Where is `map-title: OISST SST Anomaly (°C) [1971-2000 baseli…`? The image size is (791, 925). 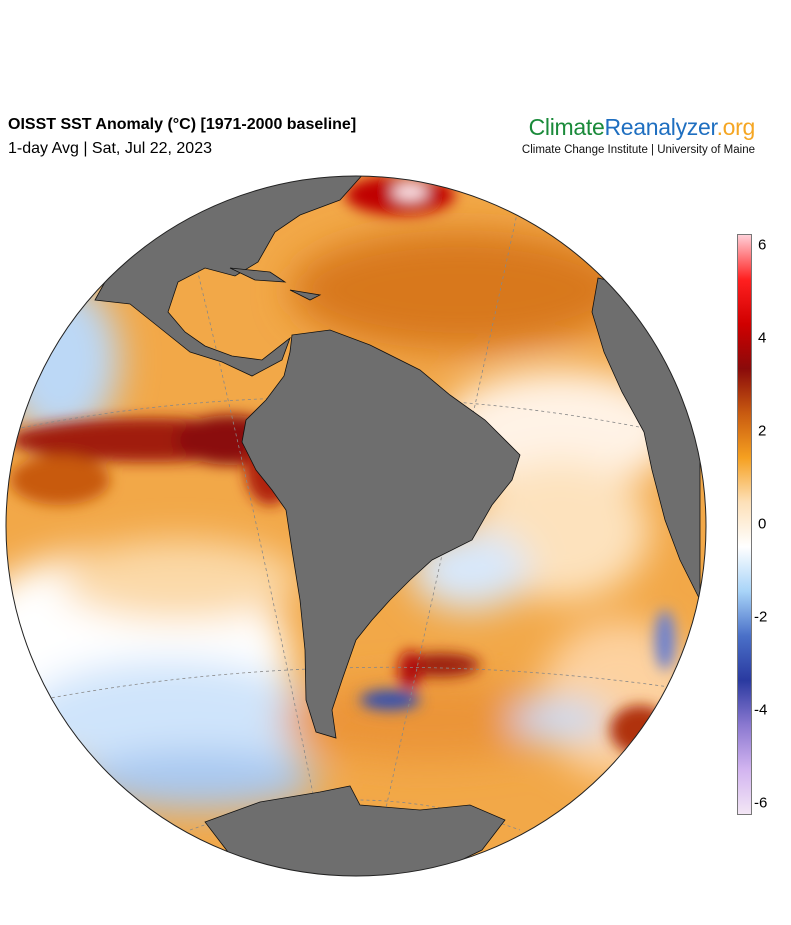
map-title: OISST SST Anomaly (°C) [1971-2000 baseli… is located at coordinates (182, 124).